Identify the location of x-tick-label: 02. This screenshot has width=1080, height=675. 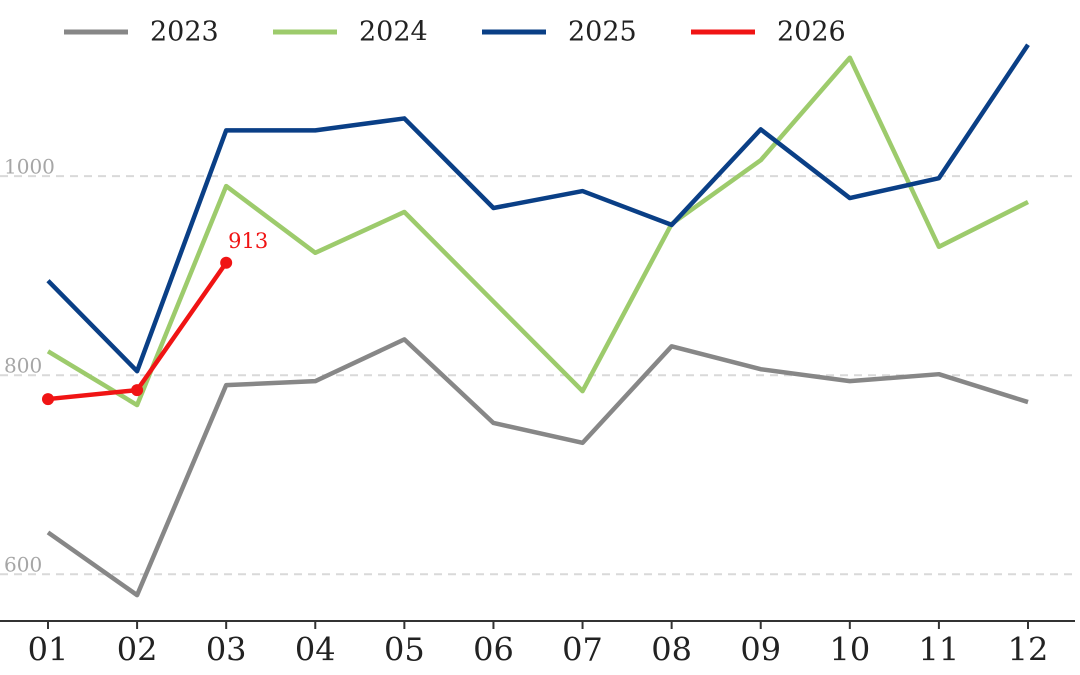
(137, 650).